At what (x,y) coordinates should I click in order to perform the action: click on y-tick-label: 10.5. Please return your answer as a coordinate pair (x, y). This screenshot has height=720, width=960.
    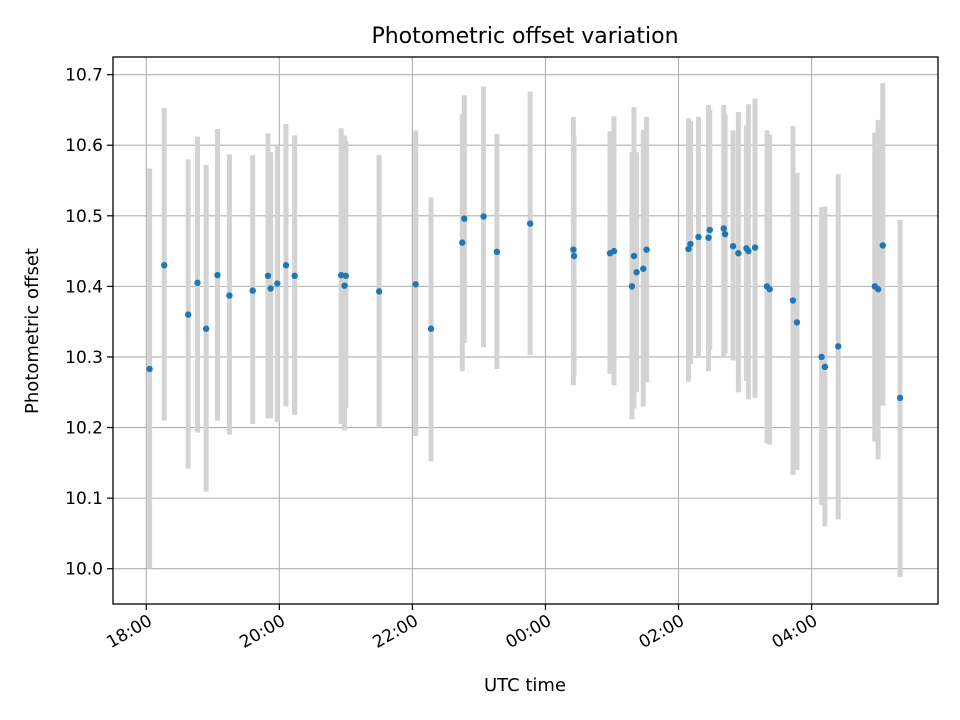
    Looking at the image, I should click on (84, 217).